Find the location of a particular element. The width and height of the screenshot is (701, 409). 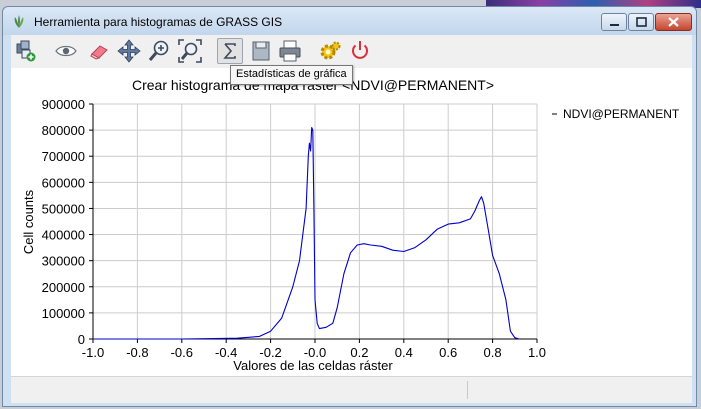

y-tick-label: 200000 is located at coordinates (63, 287).